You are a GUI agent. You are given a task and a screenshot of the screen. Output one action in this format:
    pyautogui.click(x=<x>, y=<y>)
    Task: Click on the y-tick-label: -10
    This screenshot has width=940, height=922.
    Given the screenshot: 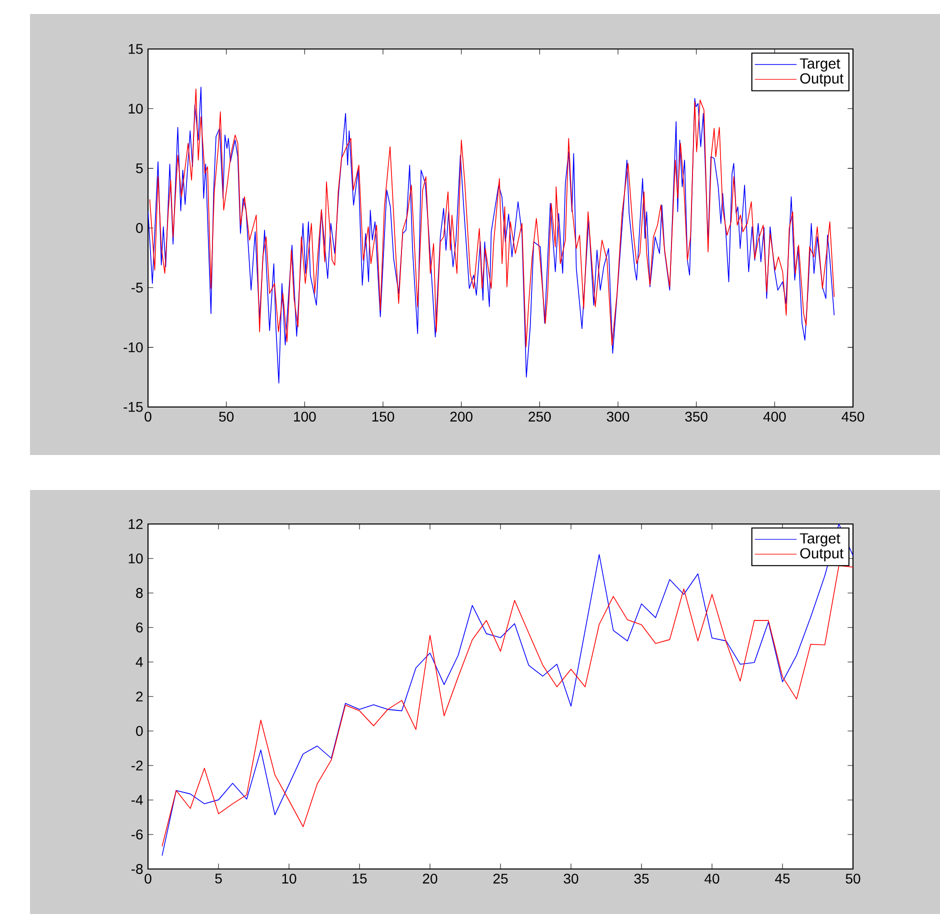 What is the action you would take?
    pyautogui.click(x=133, y=347)
    